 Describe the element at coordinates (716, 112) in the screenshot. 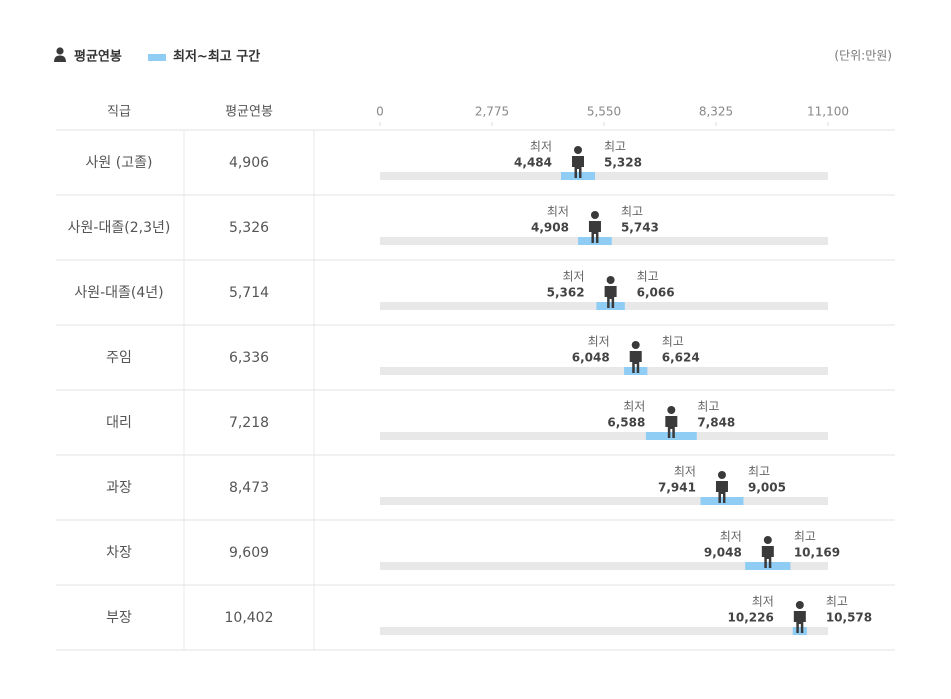

I see `x-tick-label: 8,325` at that location.